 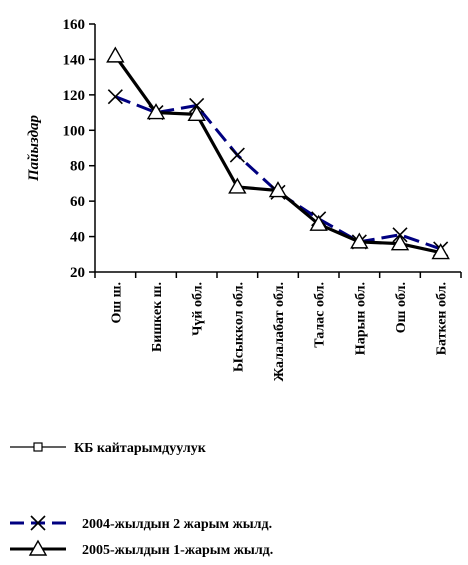 What do you see at coordinates (177, 524) in the screenshot?
I see `legend-label: 2004-жылдын 2 жарым жылд.` at bounding box center [177, 524].